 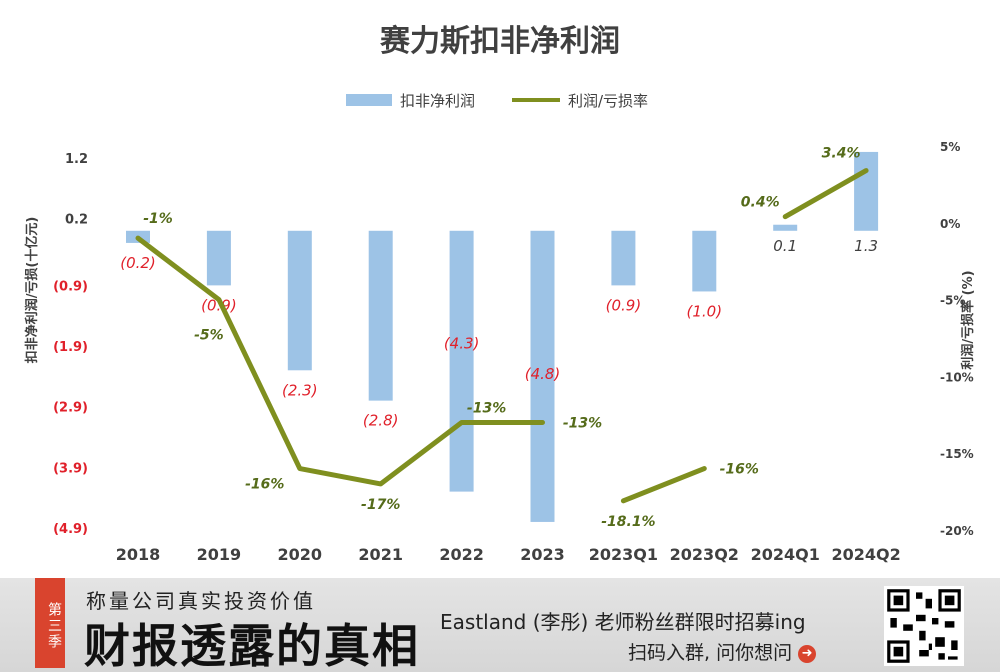 I want to click on category-label: 2024Q1, so click(x=785, y=554).